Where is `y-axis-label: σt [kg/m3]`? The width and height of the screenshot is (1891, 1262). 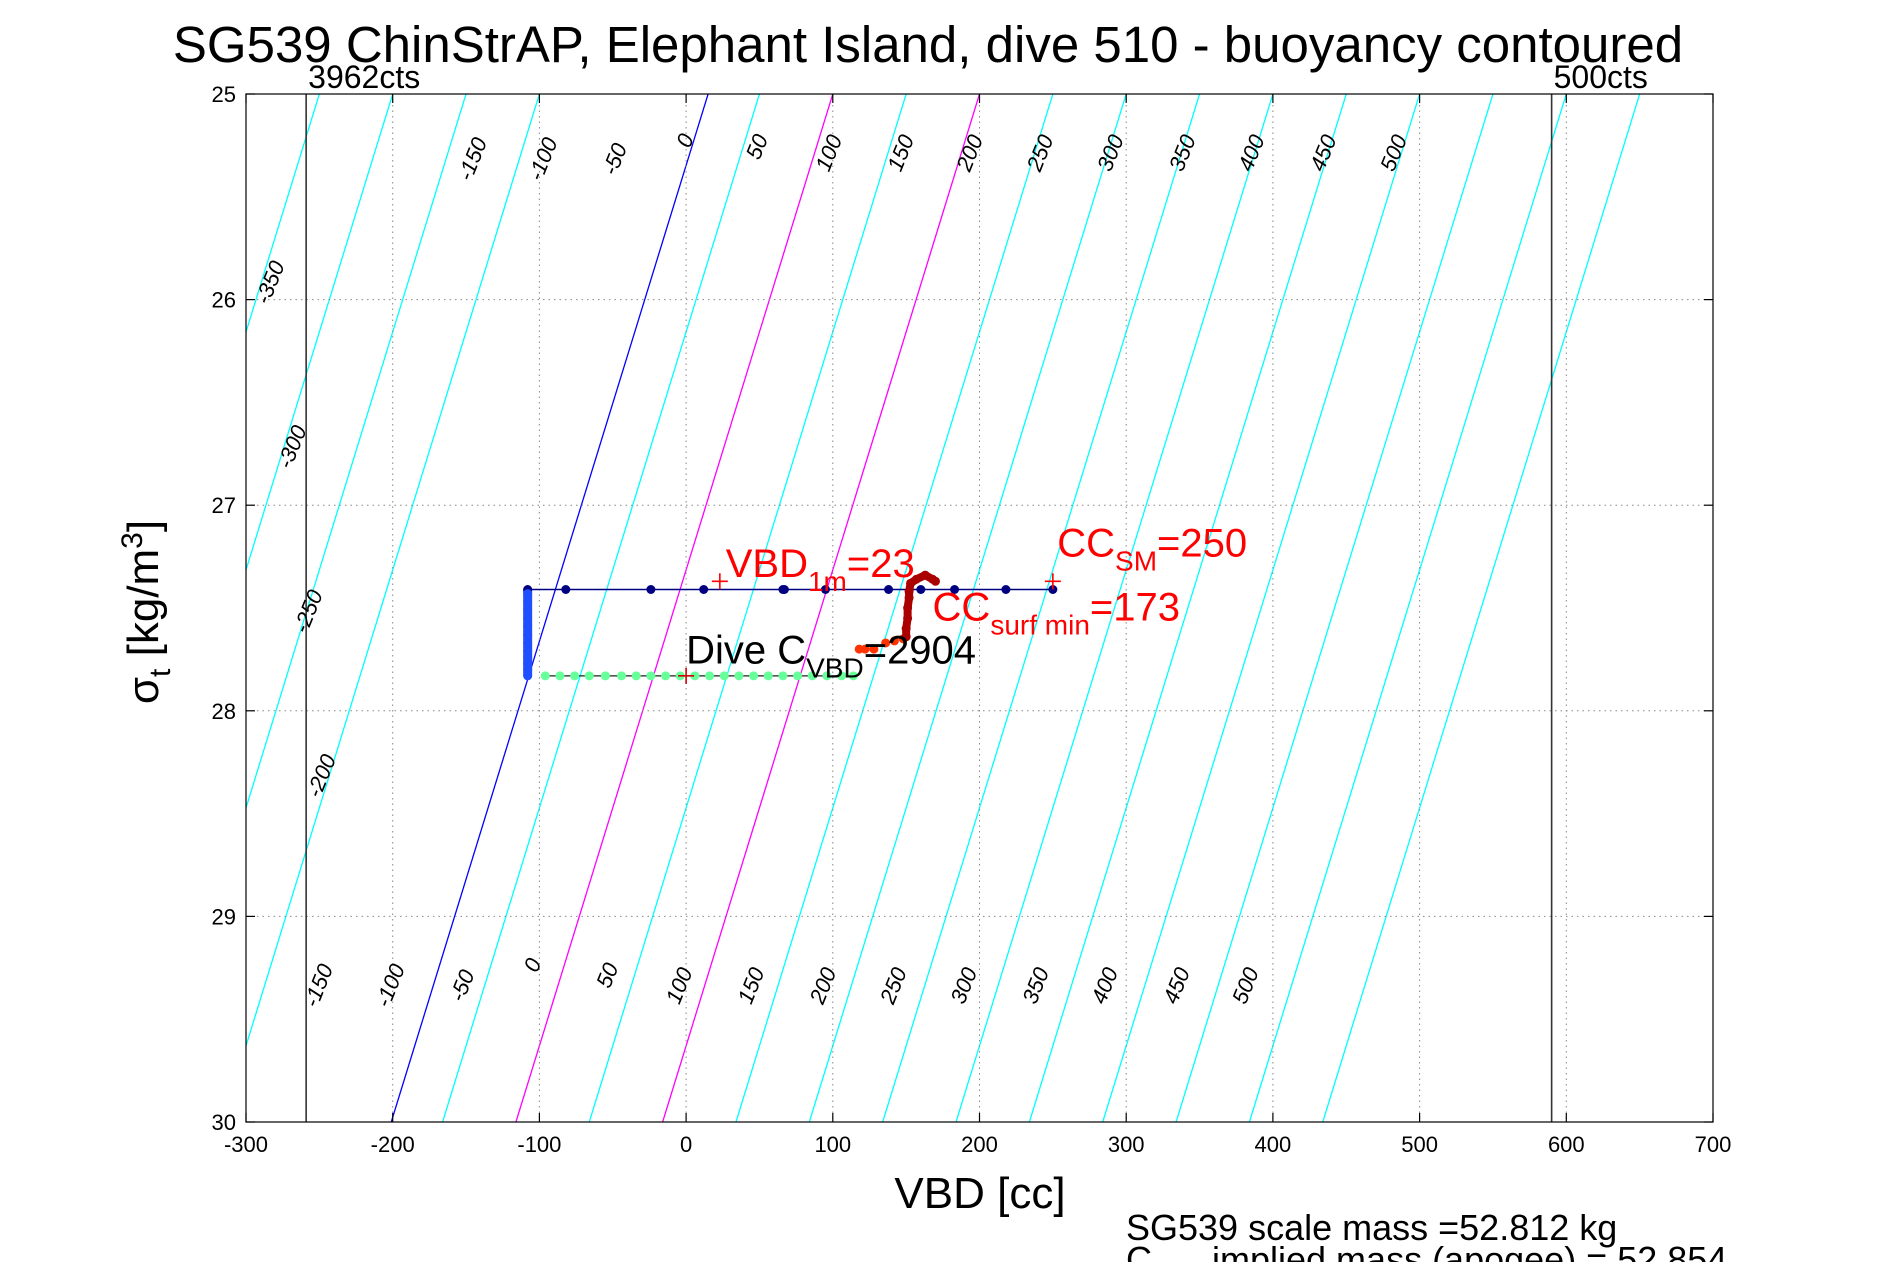
y-axis-label: σt [kg/m3] is located at coordinates (146, 612).